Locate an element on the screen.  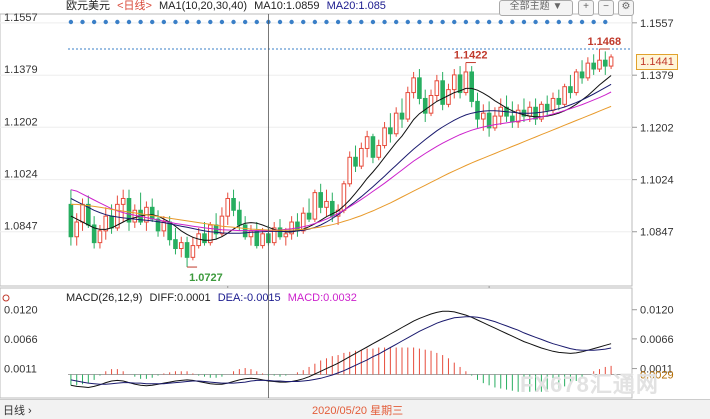
crosshair-date-label: 2020/05/20 星期三 is located at coordinates (358, 411).